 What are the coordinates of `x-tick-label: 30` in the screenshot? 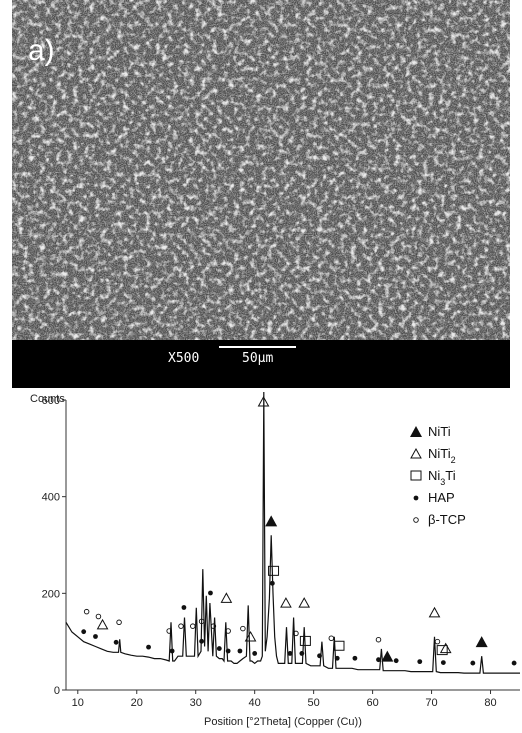 It's located at (196, 703).